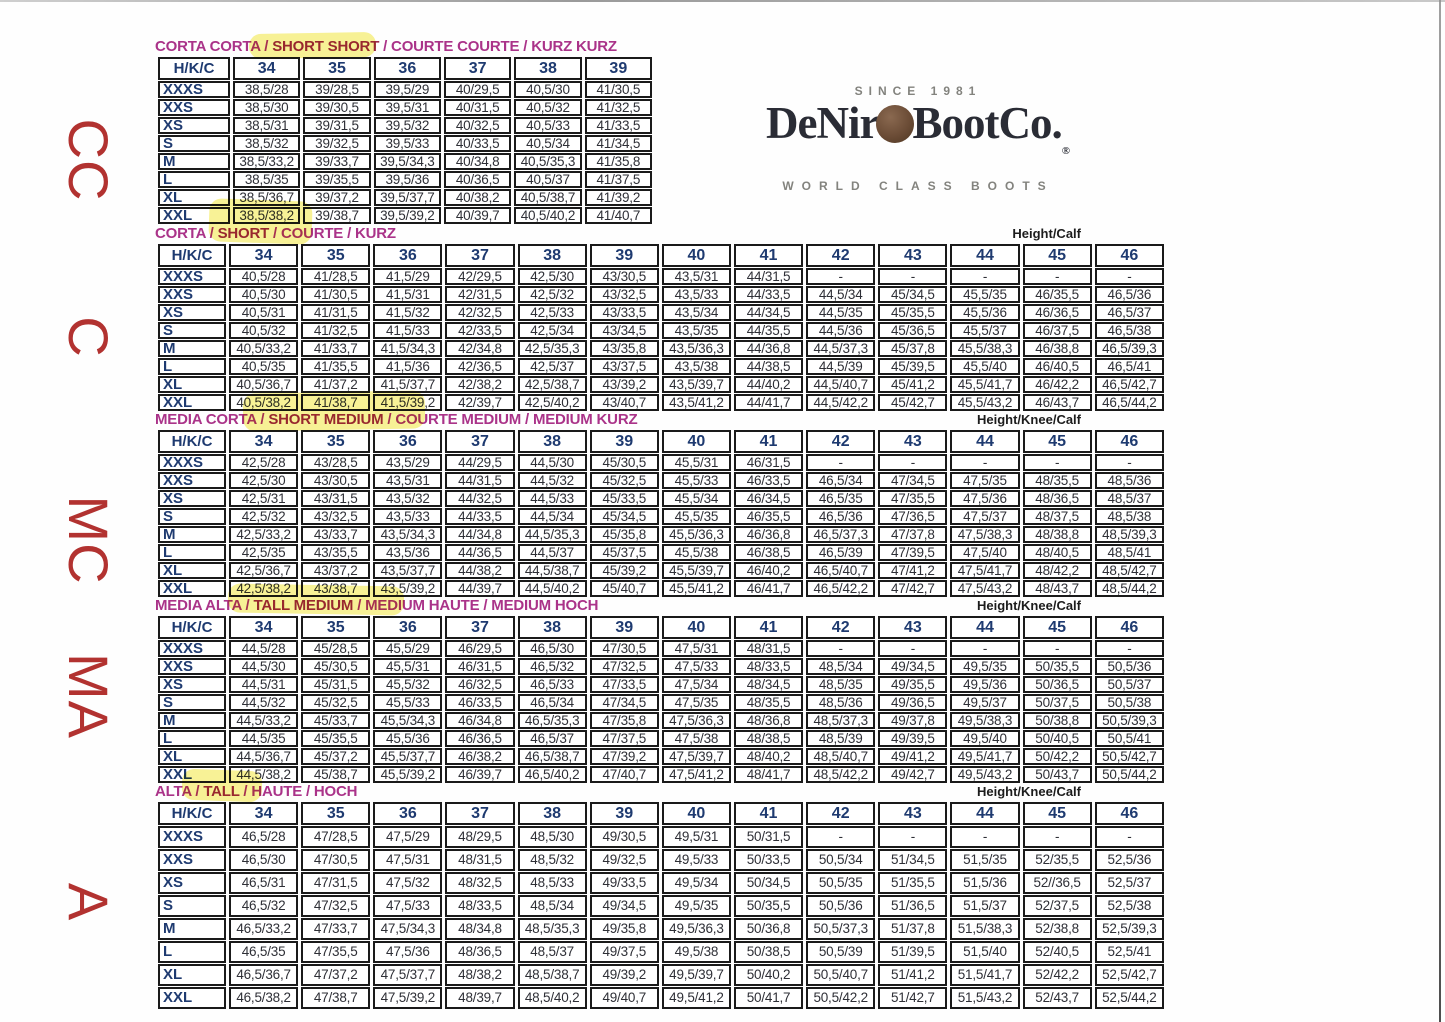 The image size is (1445, 1022). What do you see at coordinates (264, 480) in the screenshot?
I see `size-cell: 42,5/30` at bounding box center [264, 480].